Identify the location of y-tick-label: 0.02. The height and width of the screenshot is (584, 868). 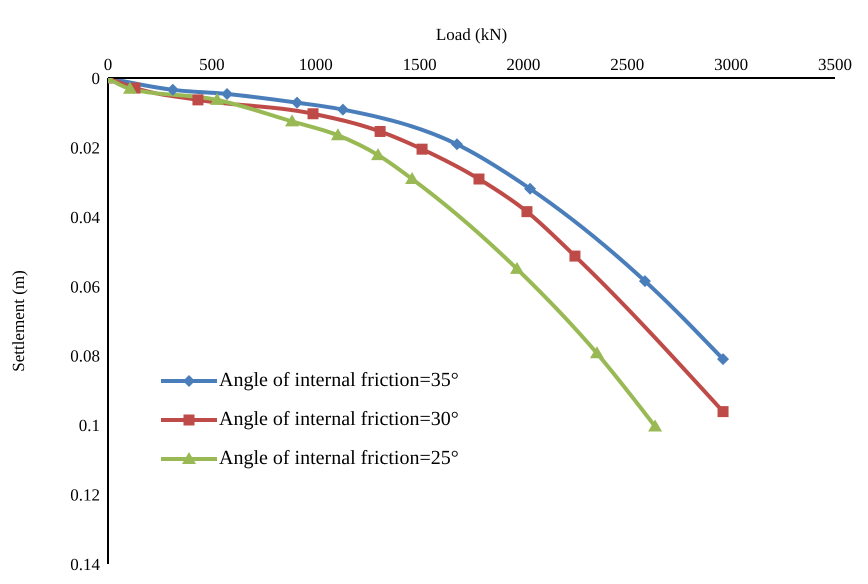
(85, 148).